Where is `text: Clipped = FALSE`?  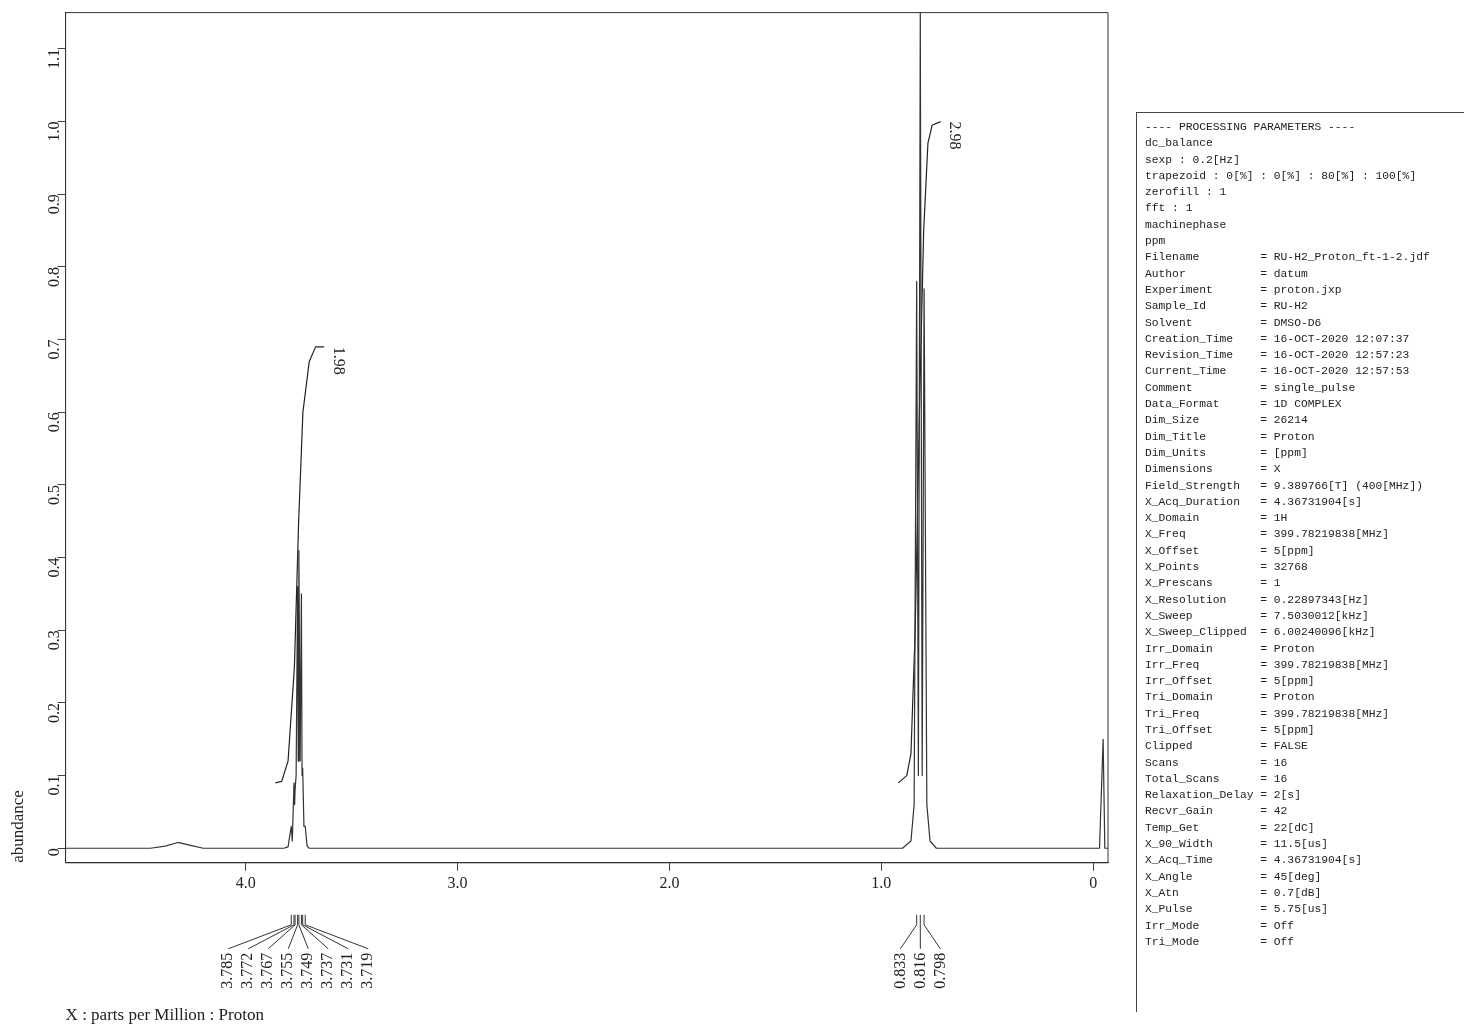
text: Clipped = FALSE is located at coordinates (1226, 746).